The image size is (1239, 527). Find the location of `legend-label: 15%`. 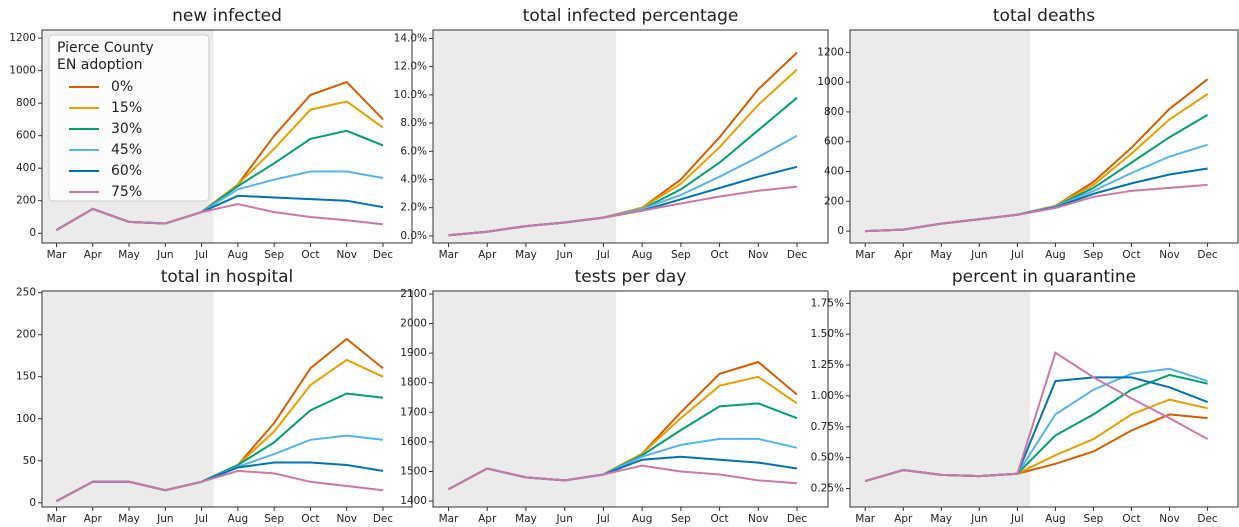

legend-label: 15% is located at coordinates (126, 108).